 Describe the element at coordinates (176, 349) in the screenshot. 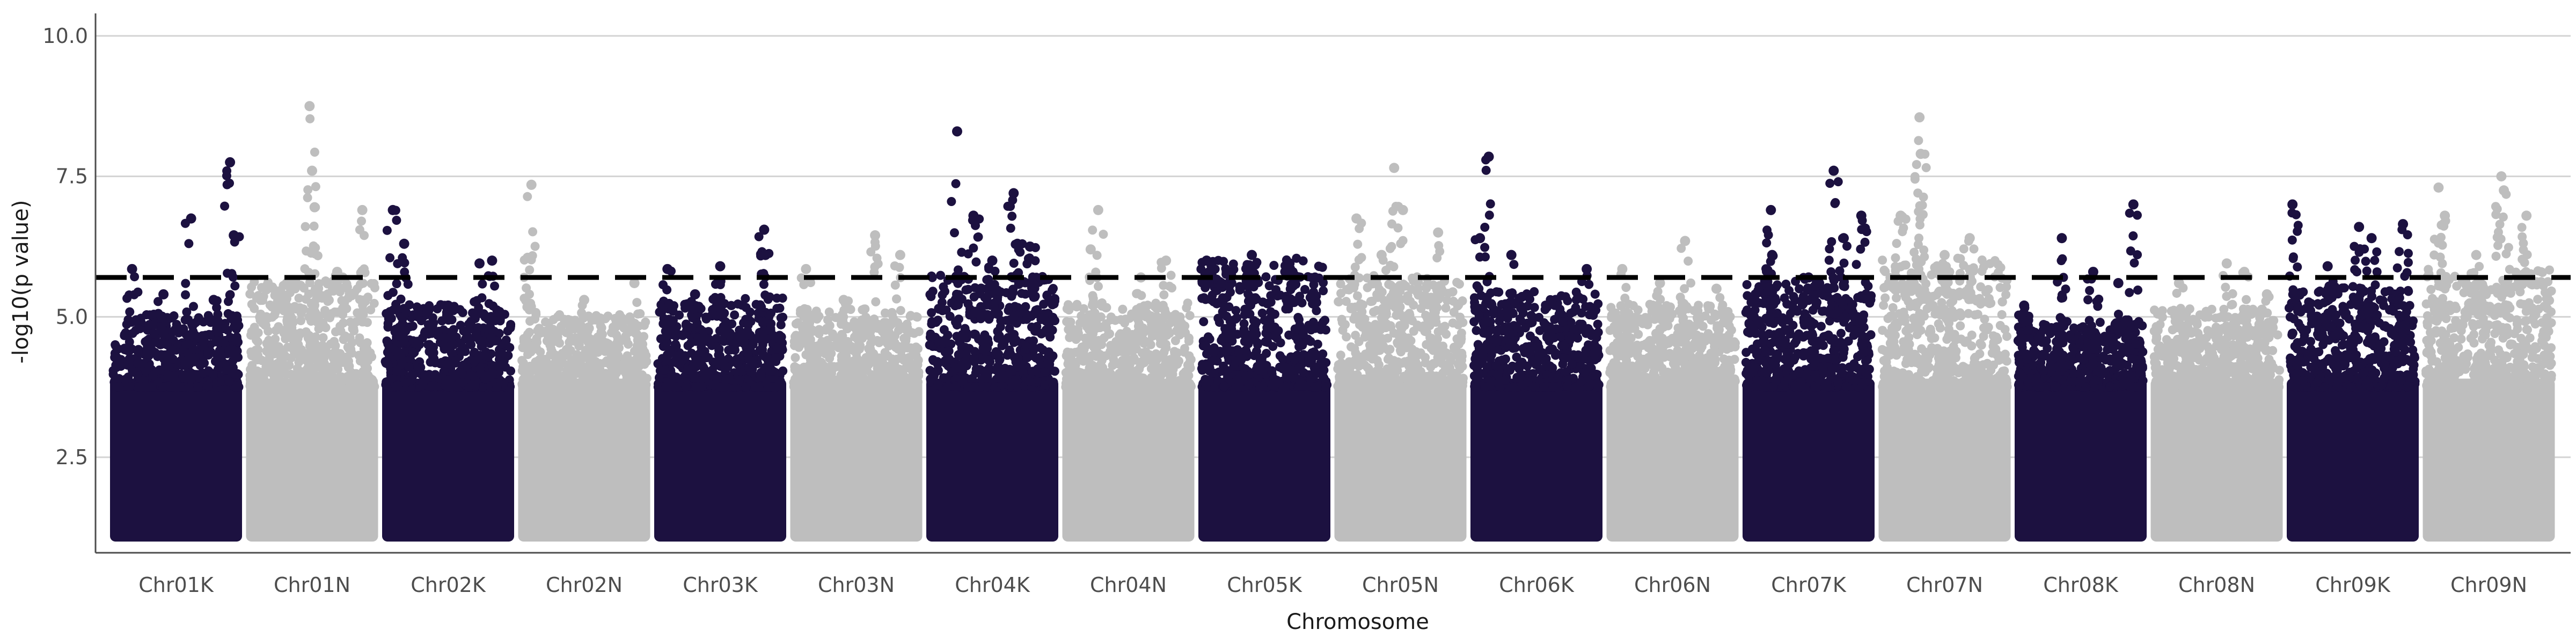

I see `chromosome-chr01k-points` at that location.